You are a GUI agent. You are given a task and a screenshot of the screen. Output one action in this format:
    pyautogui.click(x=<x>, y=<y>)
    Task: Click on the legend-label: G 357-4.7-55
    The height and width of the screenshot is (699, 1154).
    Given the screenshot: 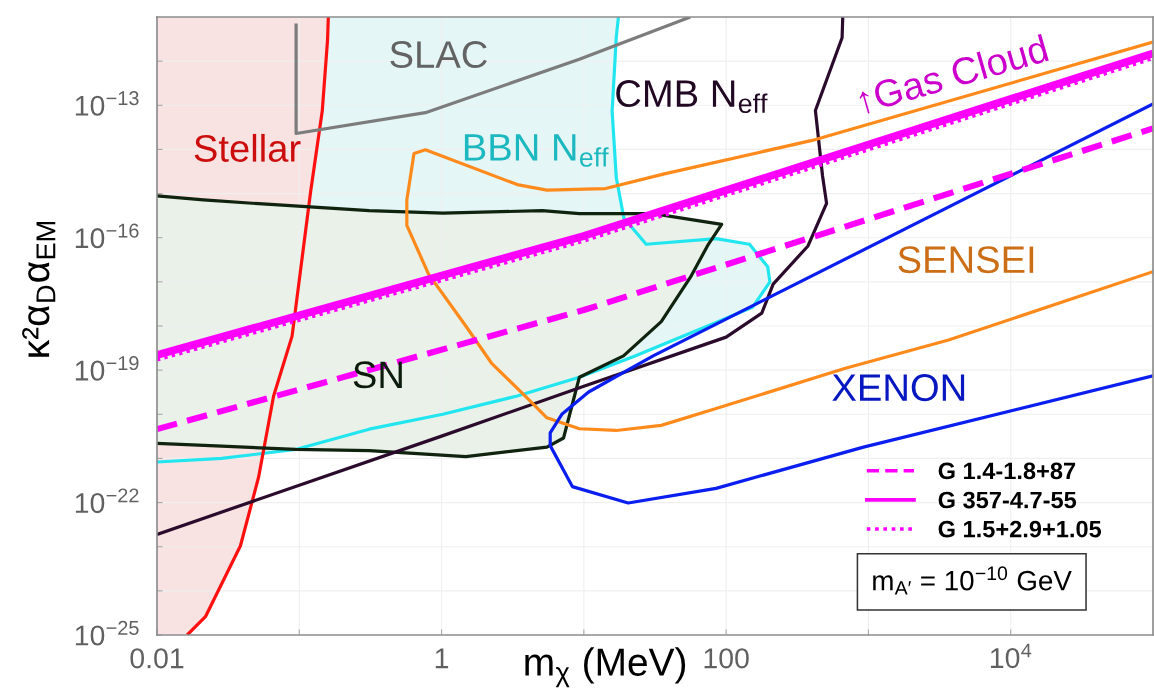 What is the action you would take?
    pyautogui.click(x=1007, y=500)
    